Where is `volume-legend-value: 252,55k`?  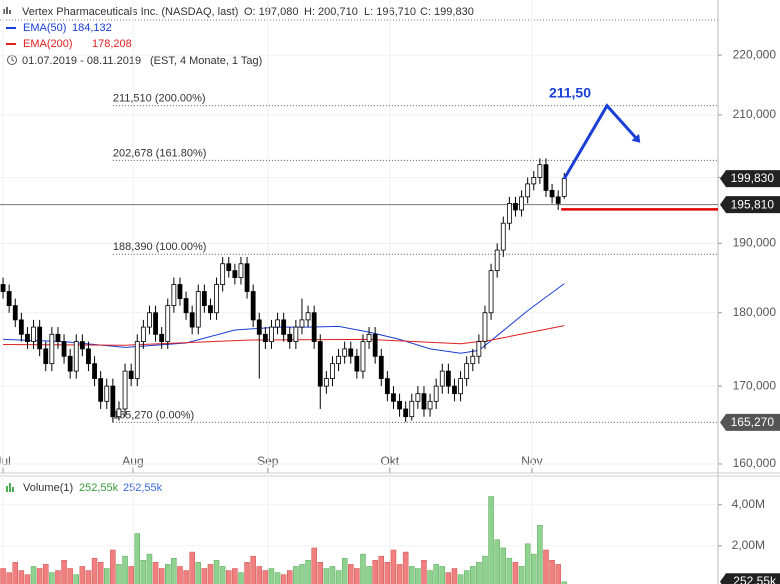
volume-legend-value: 252,55k is located at coordinates (143, 488).